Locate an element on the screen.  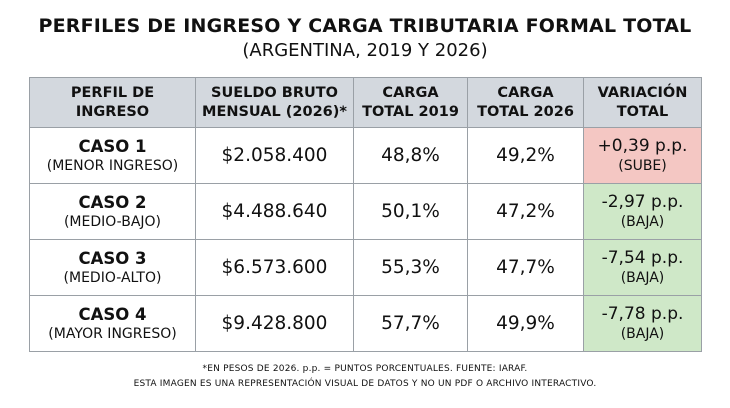
case-name: CASO 4 is located at coordinates (112, 314).